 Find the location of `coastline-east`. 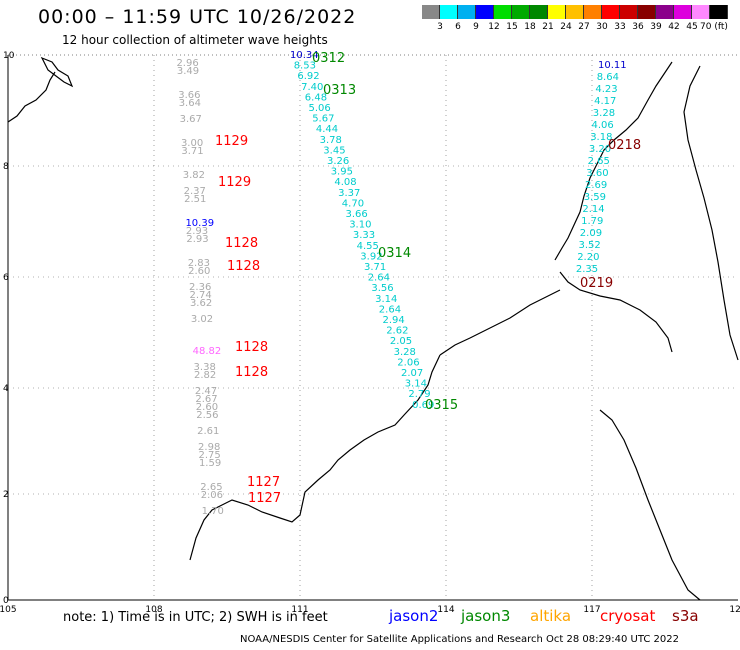

coastline-east is located at coordinates (711, 213).